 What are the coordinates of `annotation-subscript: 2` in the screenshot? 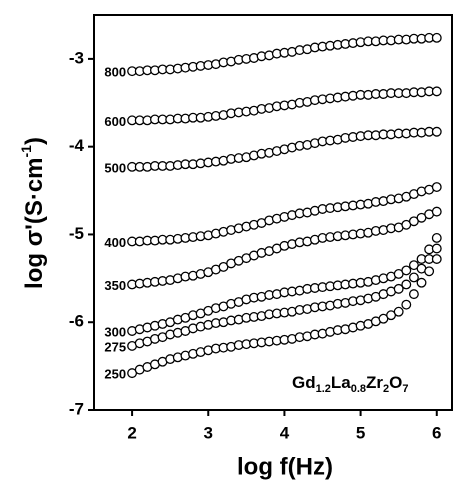 It's located at (386, 389).